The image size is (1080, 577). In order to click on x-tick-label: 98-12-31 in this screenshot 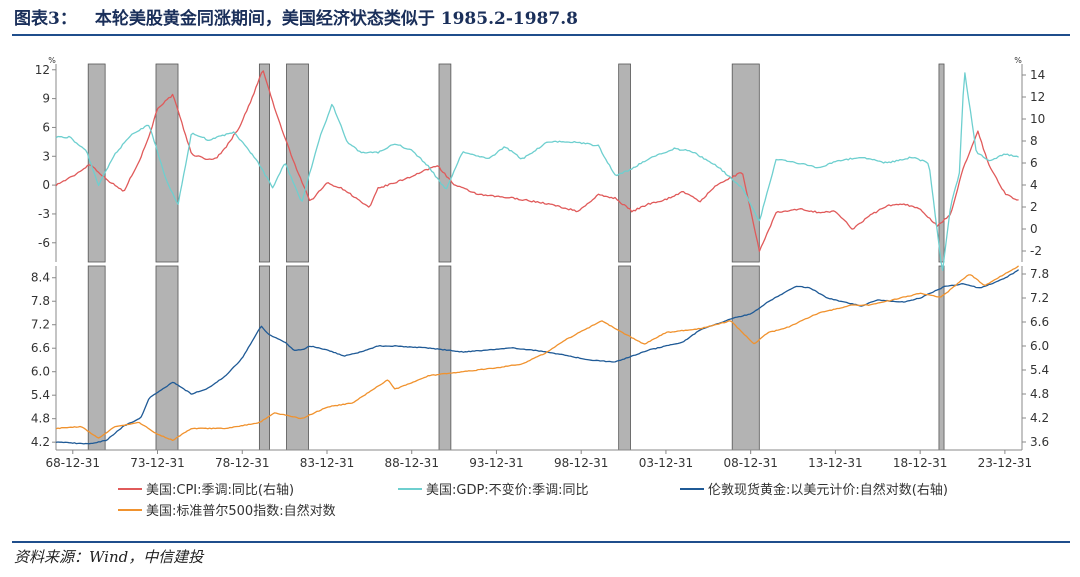, I will do `click(581, 463)`.